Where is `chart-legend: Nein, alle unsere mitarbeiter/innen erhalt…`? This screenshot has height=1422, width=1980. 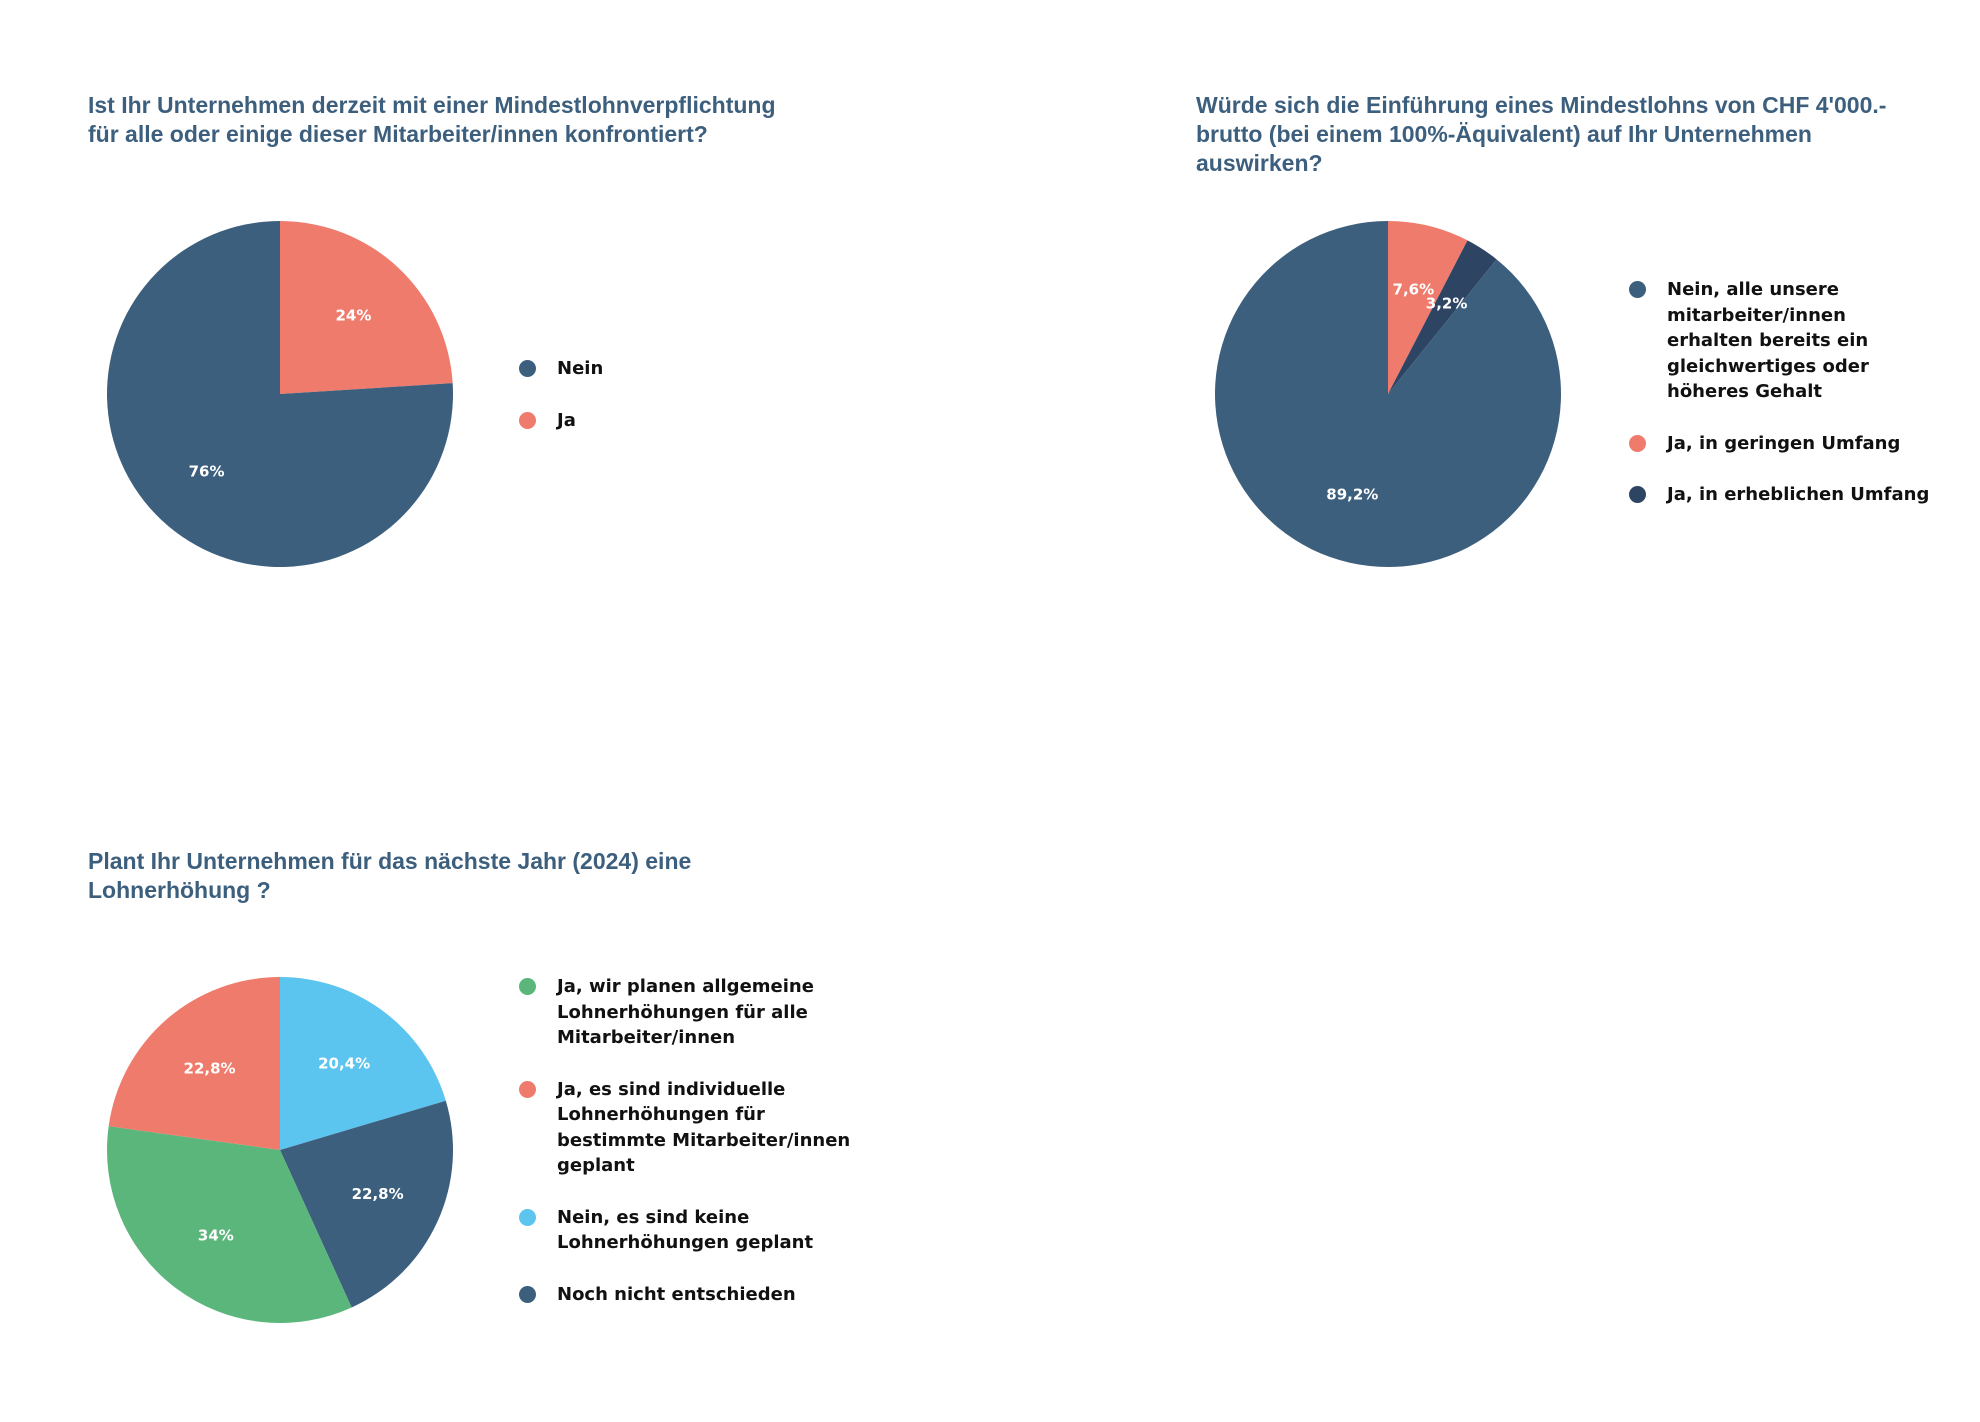 chart-legend: Nein, alle unsere mitarbeiter/innen erhalt… is located at coordinates (1794, 405).